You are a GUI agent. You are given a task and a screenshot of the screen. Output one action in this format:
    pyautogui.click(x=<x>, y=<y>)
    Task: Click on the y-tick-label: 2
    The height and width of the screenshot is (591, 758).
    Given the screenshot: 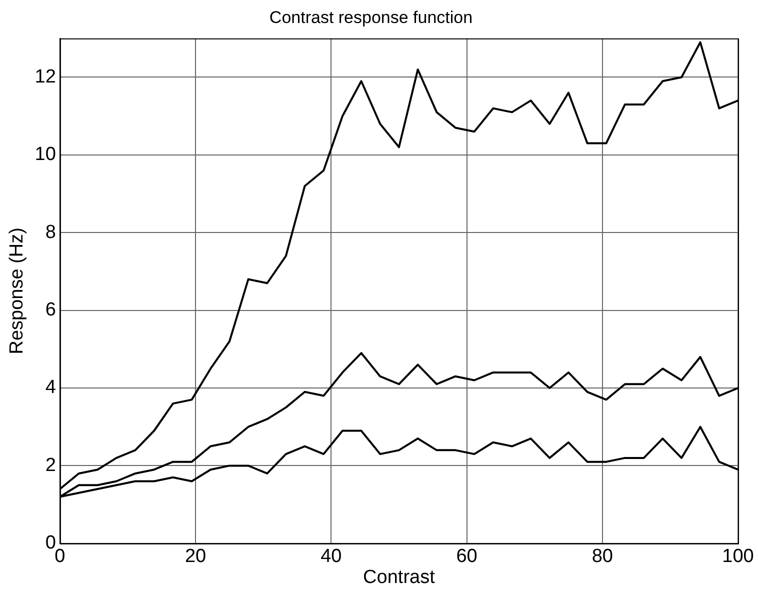 What is the action you would take?
    pyautogui.click(x=50, y=465)
    